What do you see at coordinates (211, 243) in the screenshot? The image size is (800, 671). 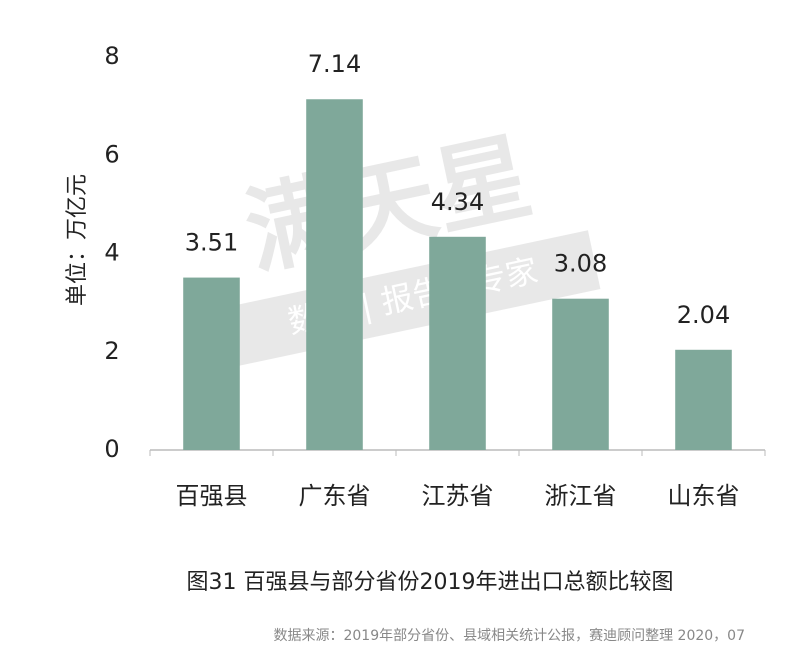 I see `value-label: 3.51` at bounding box center [211, 243].